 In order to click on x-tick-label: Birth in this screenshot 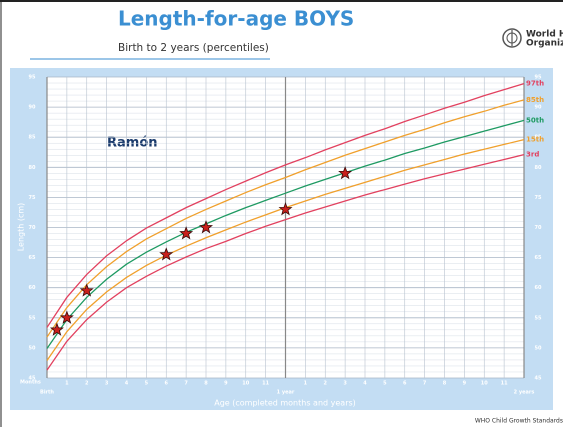, I will do `click(47, 393)`.